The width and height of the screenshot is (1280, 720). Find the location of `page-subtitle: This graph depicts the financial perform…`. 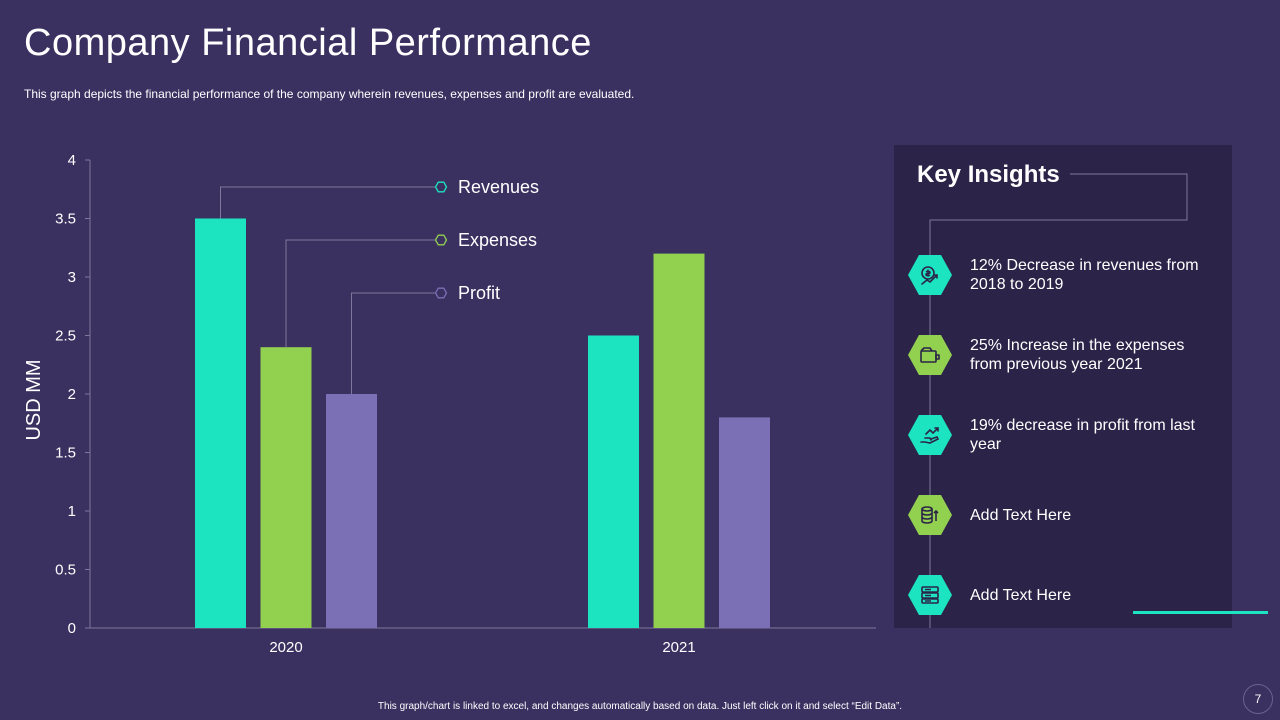

page-subtitle: This graph depicts the financial perform… is located at coordinates (329, 94).